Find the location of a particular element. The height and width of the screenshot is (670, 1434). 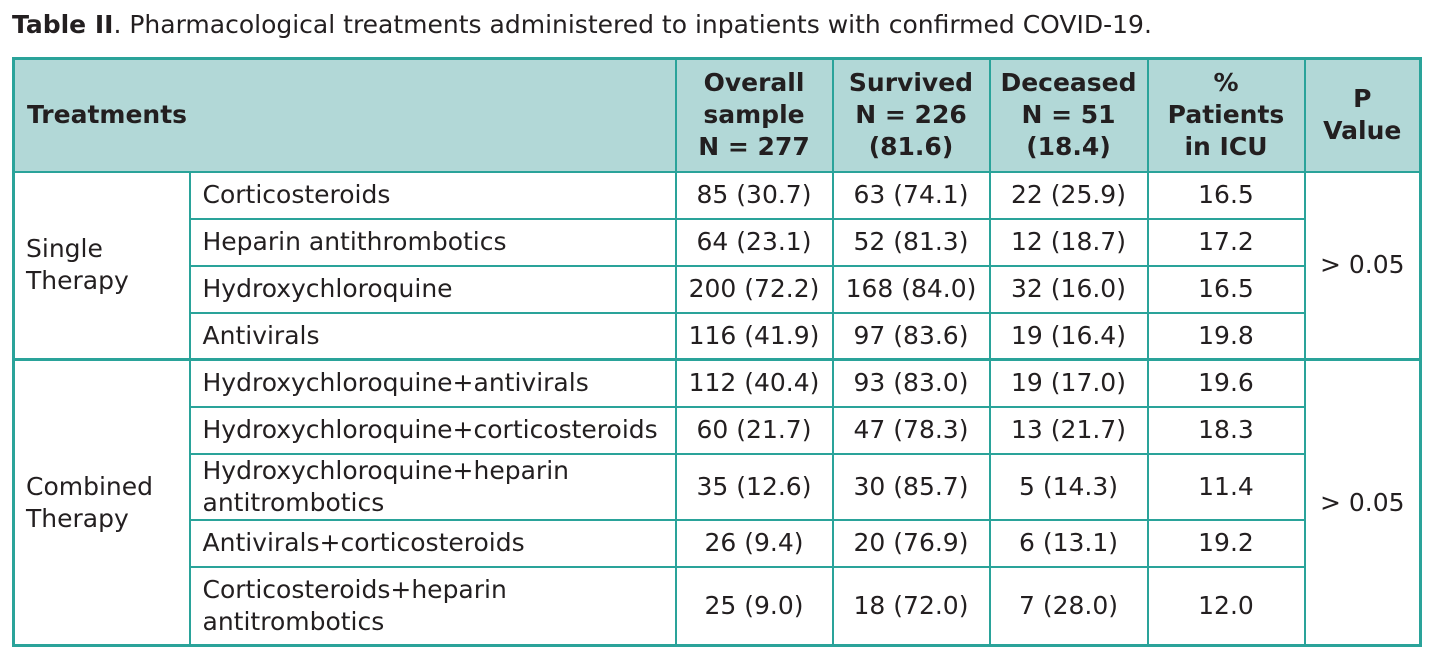

header-icu-line: Patients is located at coordinates (1226, 115).